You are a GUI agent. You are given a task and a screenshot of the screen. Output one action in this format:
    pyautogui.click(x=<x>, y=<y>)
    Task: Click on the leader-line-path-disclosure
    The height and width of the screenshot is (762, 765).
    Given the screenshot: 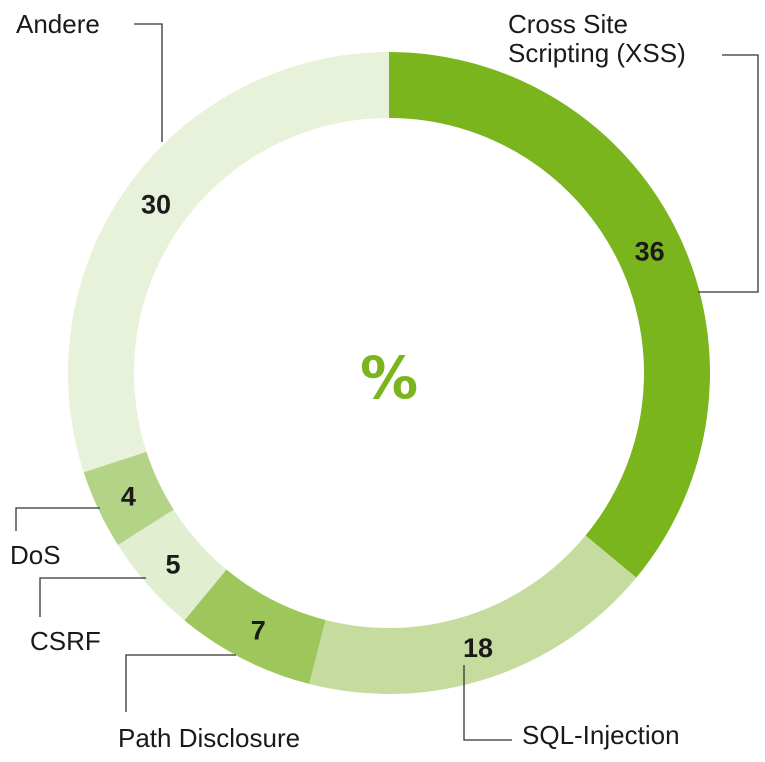 What is the action you would take?
    pyautogui.click(x=180, y=683)
    